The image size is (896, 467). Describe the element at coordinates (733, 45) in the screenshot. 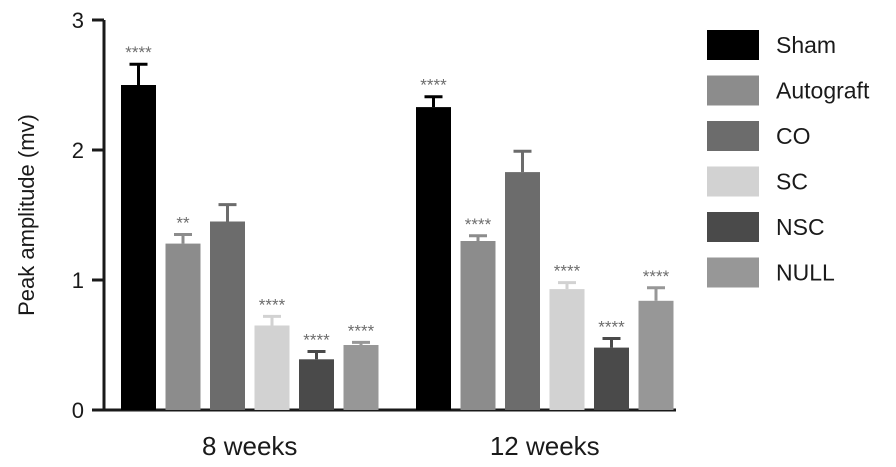

I see `legend-swatch-sham` at that location.